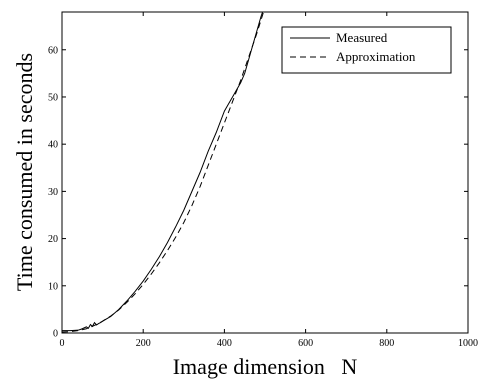 This screenshot has width=481, height=382. What do you see at coordinates (24, 172) in the screenshot?
I see `y-axis-label: Time consumed in seconds` at bounding box center [24, 172].